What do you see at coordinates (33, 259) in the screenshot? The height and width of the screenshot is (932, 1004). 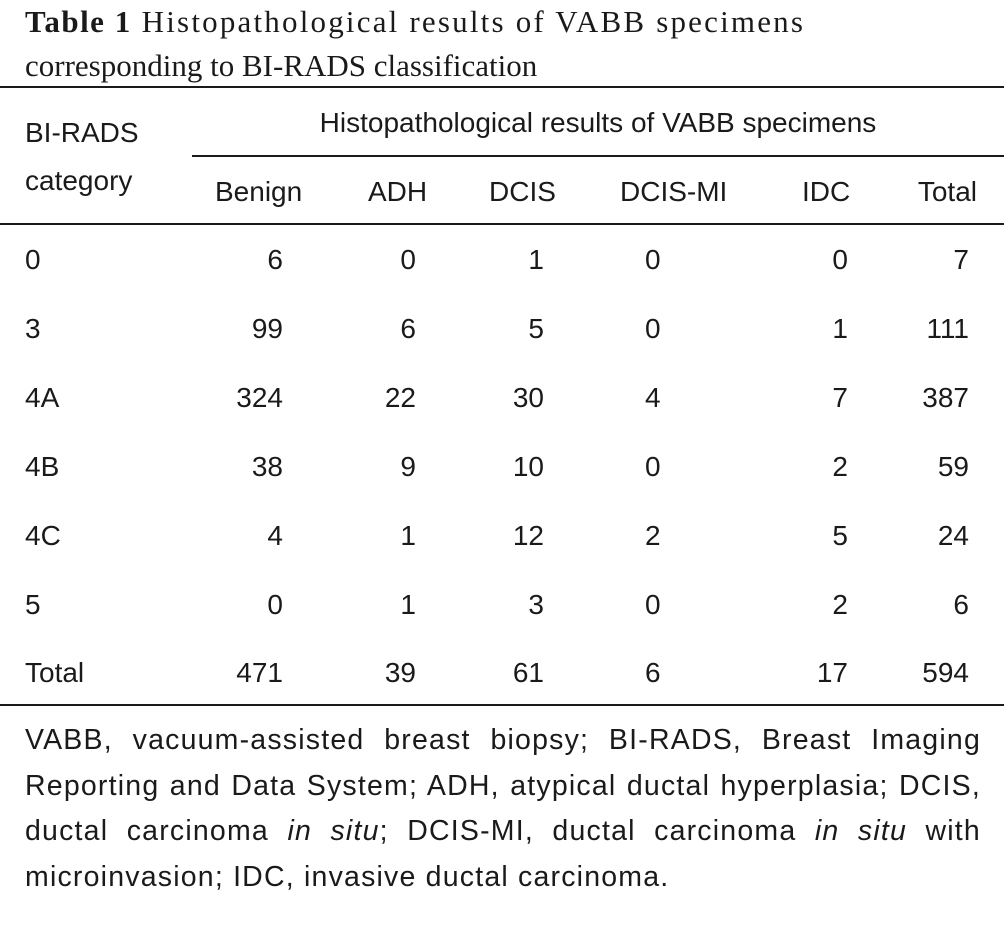 I see `row-category: 0` at bounding box center [33, 259].